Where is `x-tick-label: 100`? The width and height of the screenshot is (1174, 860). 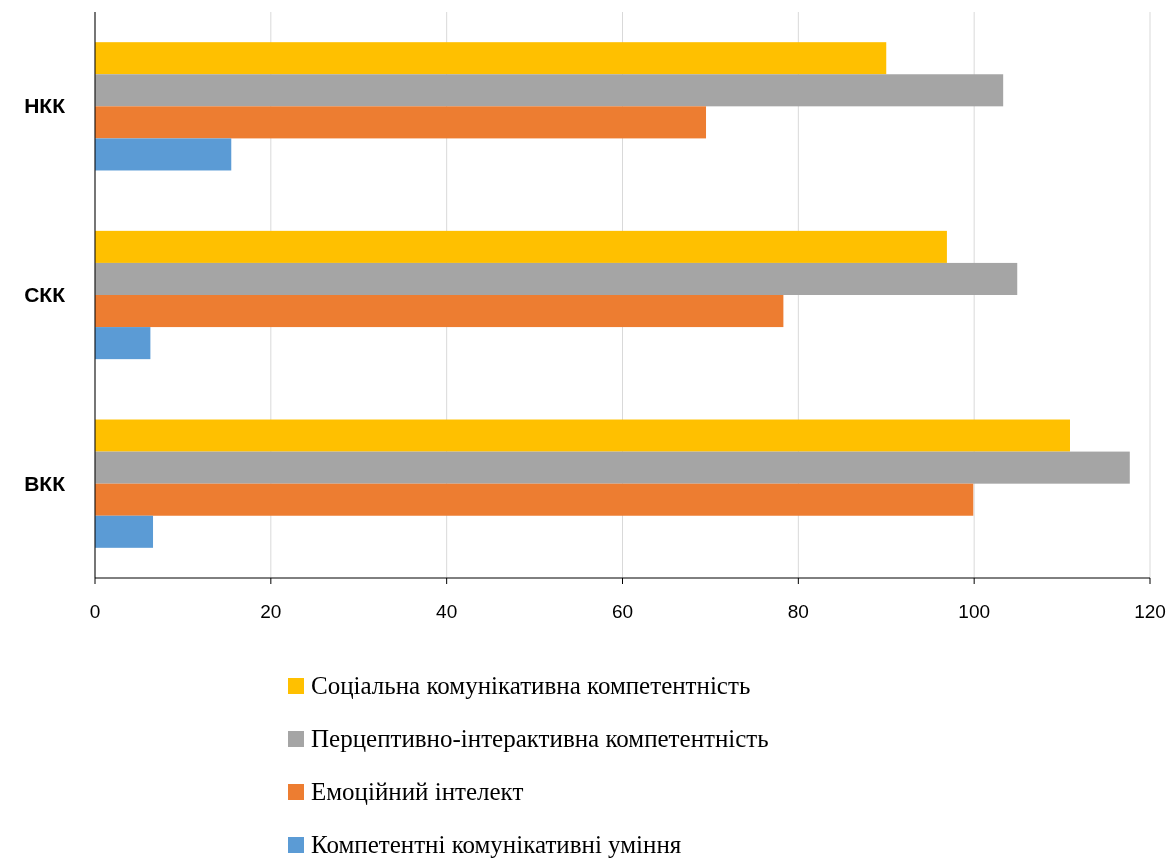 x-tick-label: 100 is located at coordinates (974, 611).